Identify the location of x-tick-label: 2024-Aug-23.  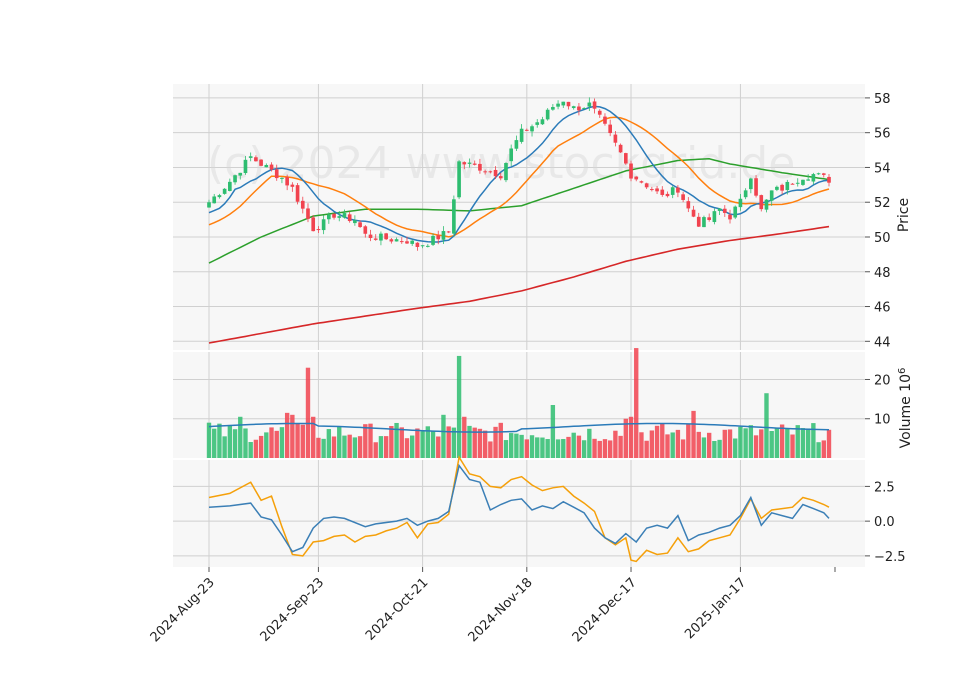
(183, 610).